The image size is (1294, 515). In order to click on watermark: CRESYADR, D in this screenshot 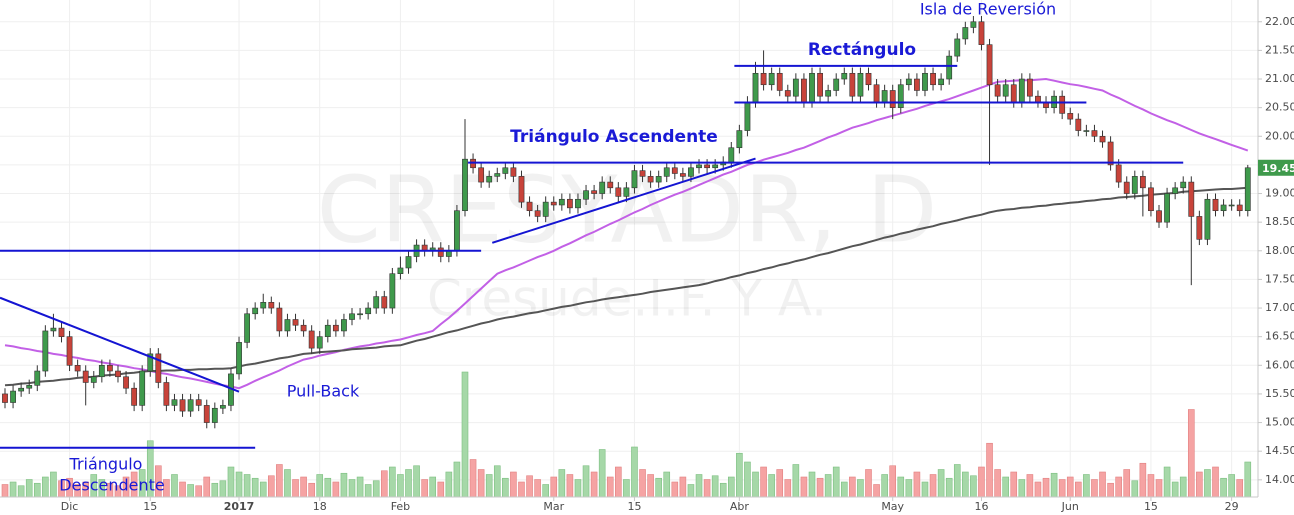, I will do `click(627, 209)`.